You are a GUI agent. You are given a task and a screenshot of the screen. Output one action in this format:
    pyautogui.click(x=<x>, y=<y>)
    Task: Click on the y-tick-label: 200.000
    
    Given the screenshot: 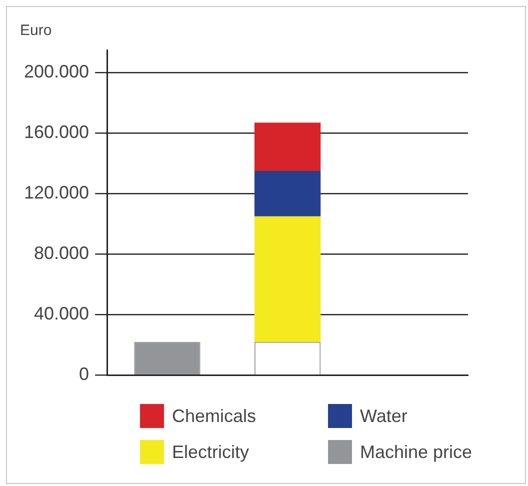 What is the action you would take?
    pyautogui.click(x=57, y=72)
    